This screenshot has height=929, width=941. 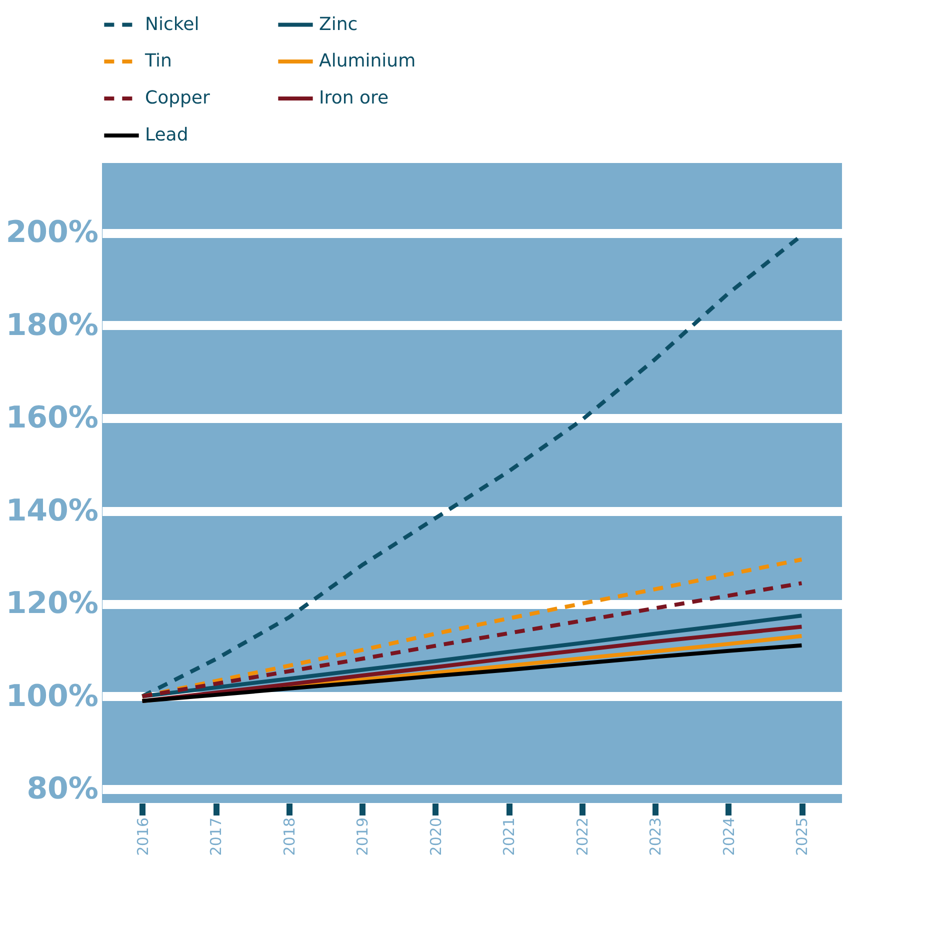 I want to click on x-tick-label: 2023, so click(x=655, y=837).